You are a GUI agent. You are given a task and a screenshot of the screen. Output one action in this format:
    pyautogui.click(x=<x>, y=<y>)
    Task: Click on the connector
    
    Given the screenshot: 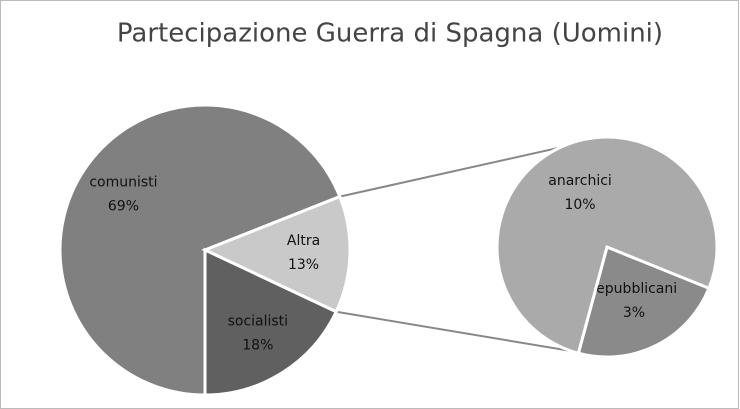 What is the action you would take?
    pyautogui.click(x=472, y=334)
    